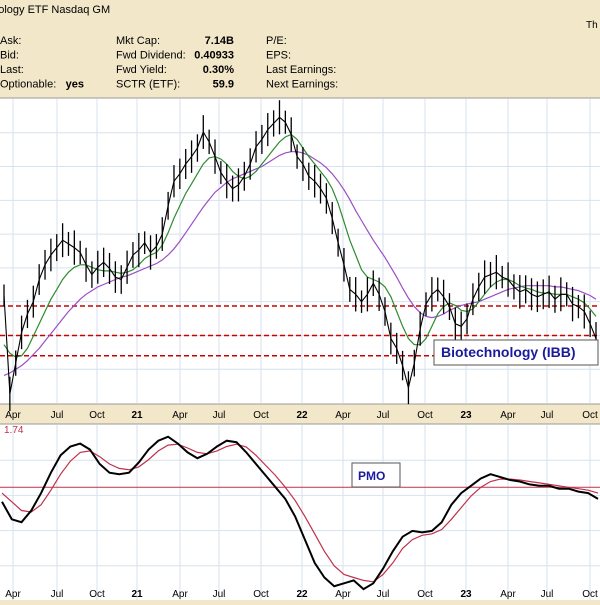  I want to click on info-label: Mkt Cap:, so click(138, 41).